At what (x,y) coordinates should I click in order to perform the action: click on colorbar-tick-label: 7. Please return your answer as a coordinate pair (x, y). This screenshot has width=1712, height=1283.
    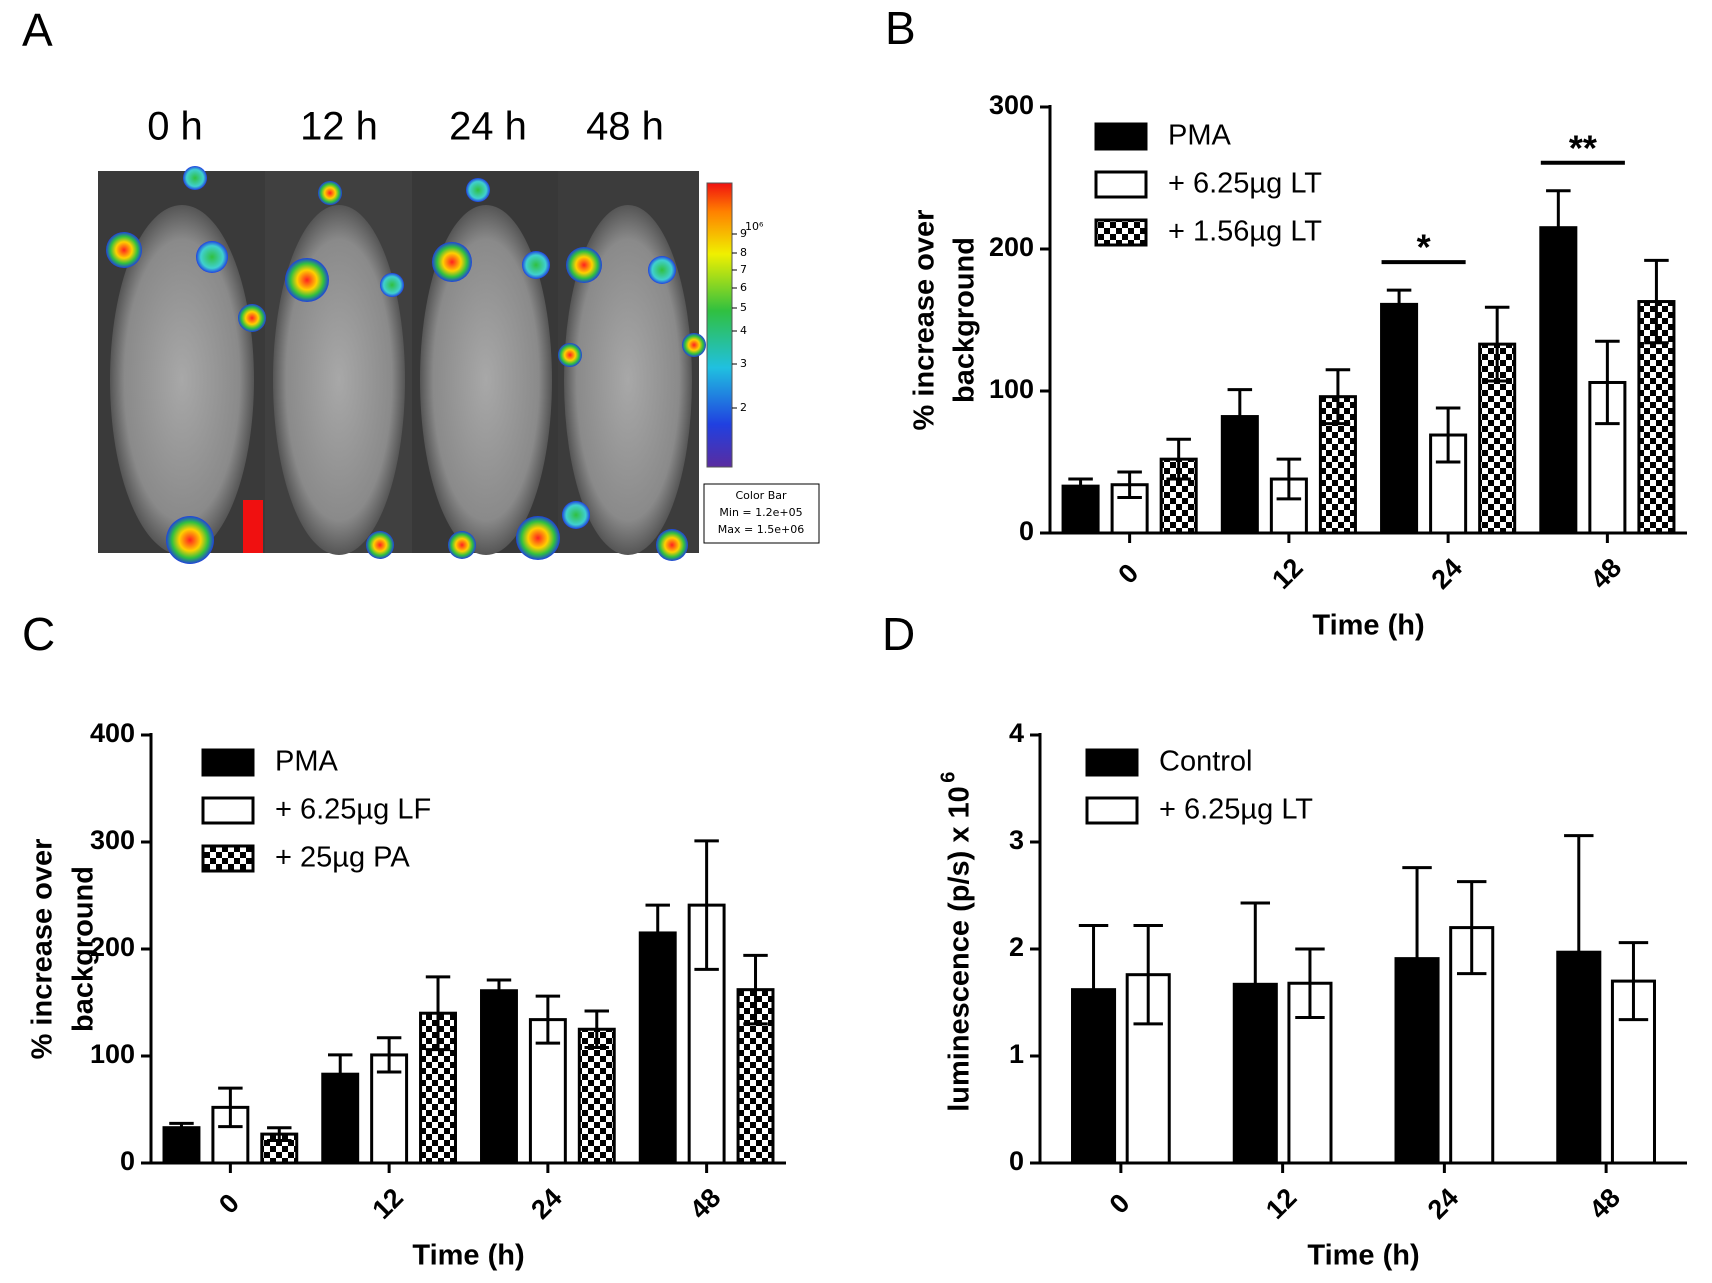
    Looking at the image, I should click on (743, 269).